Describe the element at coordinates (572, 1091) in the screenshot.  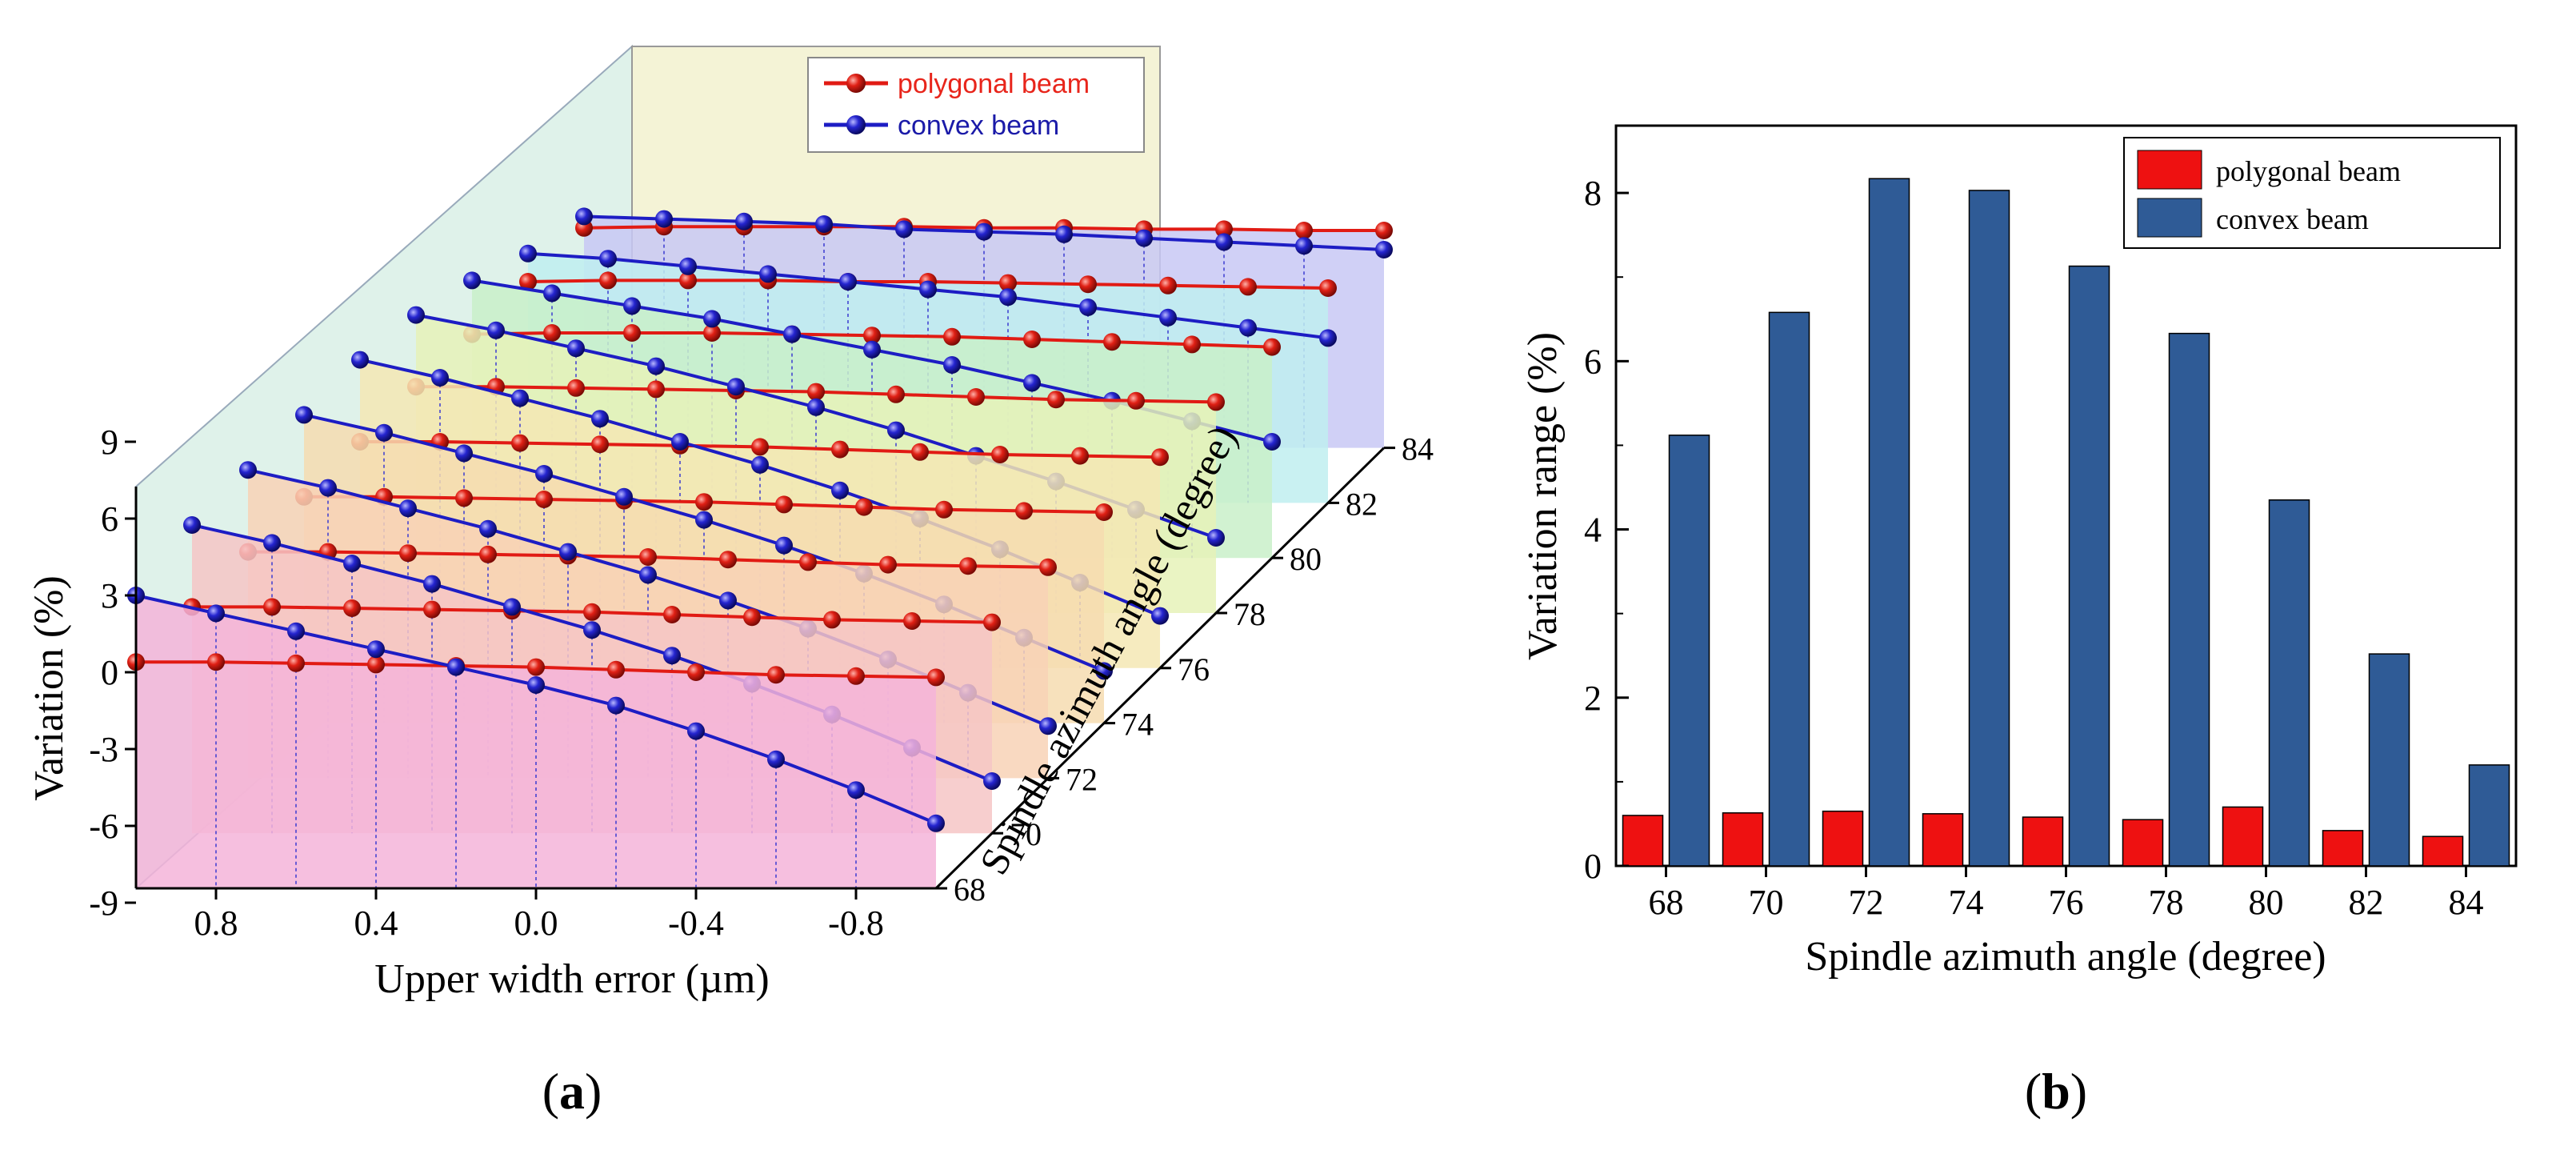
I see `panel-a-caption-letter: a` at that location.